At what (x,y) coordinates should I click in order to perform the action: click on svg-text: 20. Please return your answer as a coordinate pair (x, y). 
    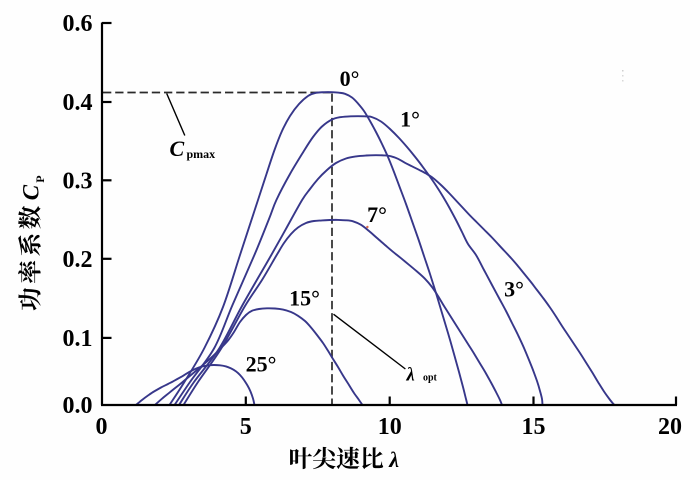
    Looking at the image, I should click on (670, 427).